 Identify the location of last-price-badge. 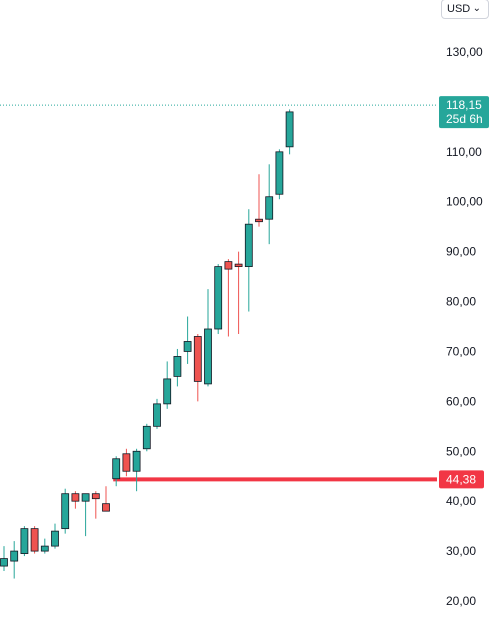
(464, 112).